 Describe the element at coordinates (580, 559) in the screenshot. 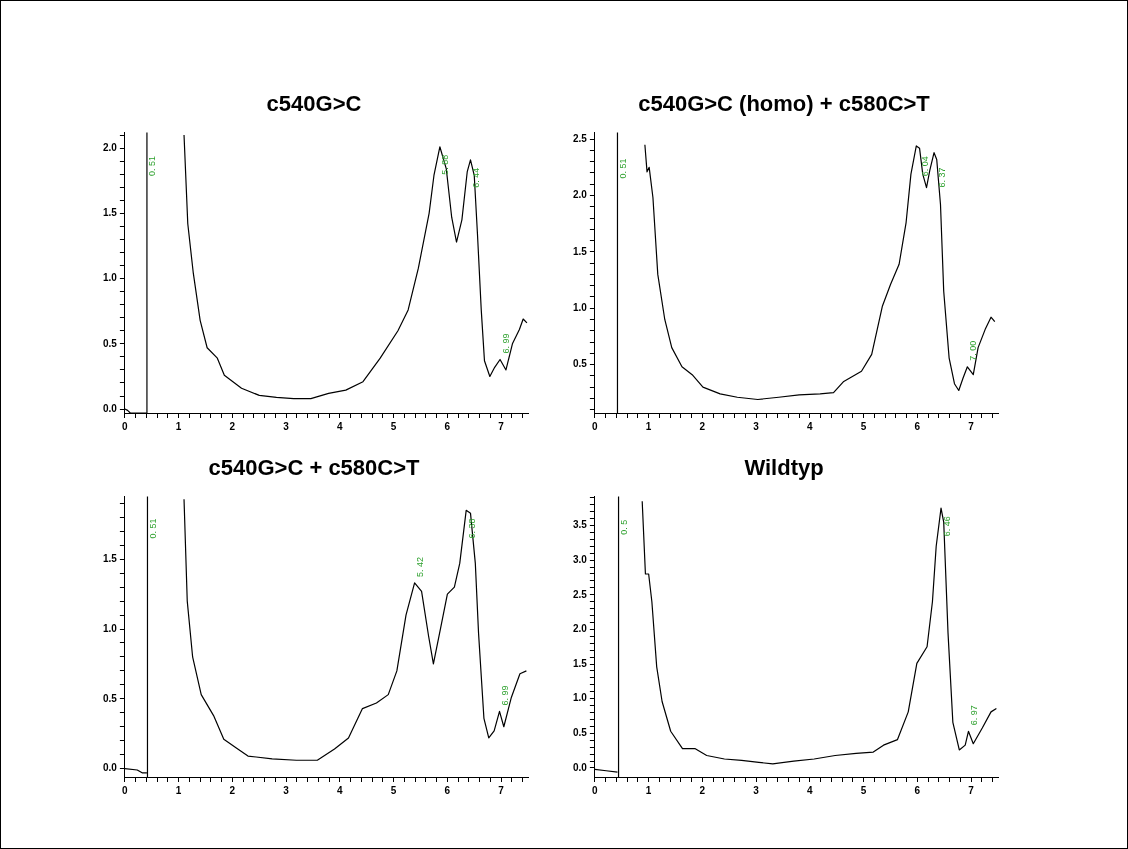

I see `y-tick-label: 3.0` at that location.